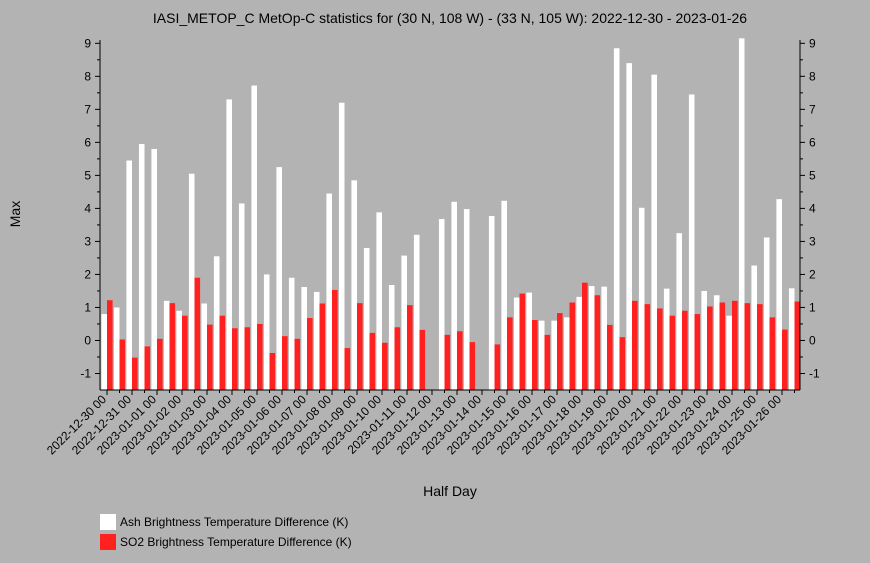 The image size is (870, 563). What do you see at coordinates (812, 43) in the screenshot?
I see `y-tick-label-right: 9` at bounding box center [812, 43].